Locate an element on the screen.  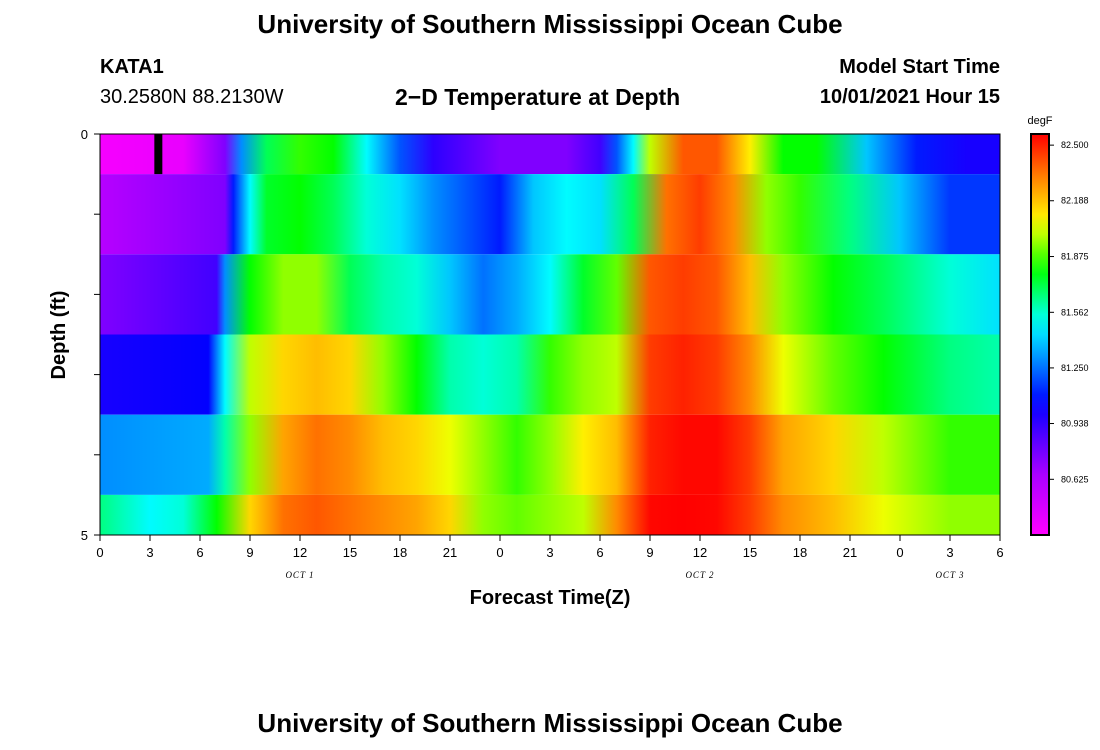
colorbar-tick-label: 81.875 is located at coordinates (1075, 257).